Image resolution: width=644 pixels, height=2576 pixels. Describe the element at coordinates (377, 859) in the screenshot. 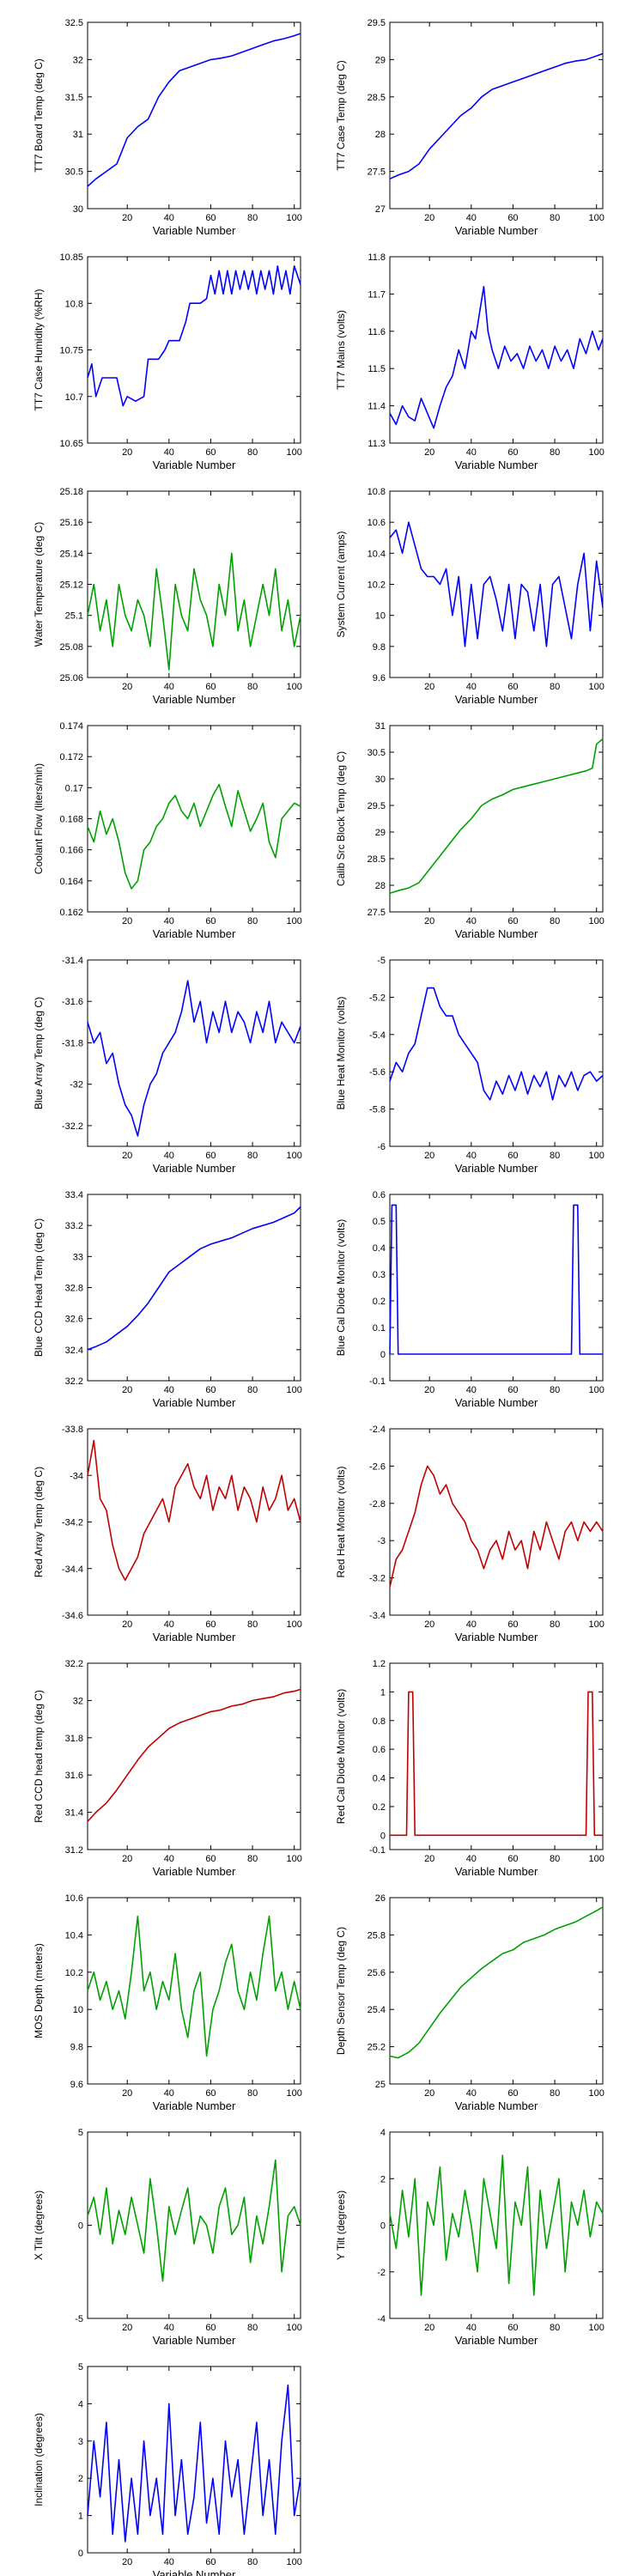

I see `chart-8-ytick-label: 28.5` at that location.